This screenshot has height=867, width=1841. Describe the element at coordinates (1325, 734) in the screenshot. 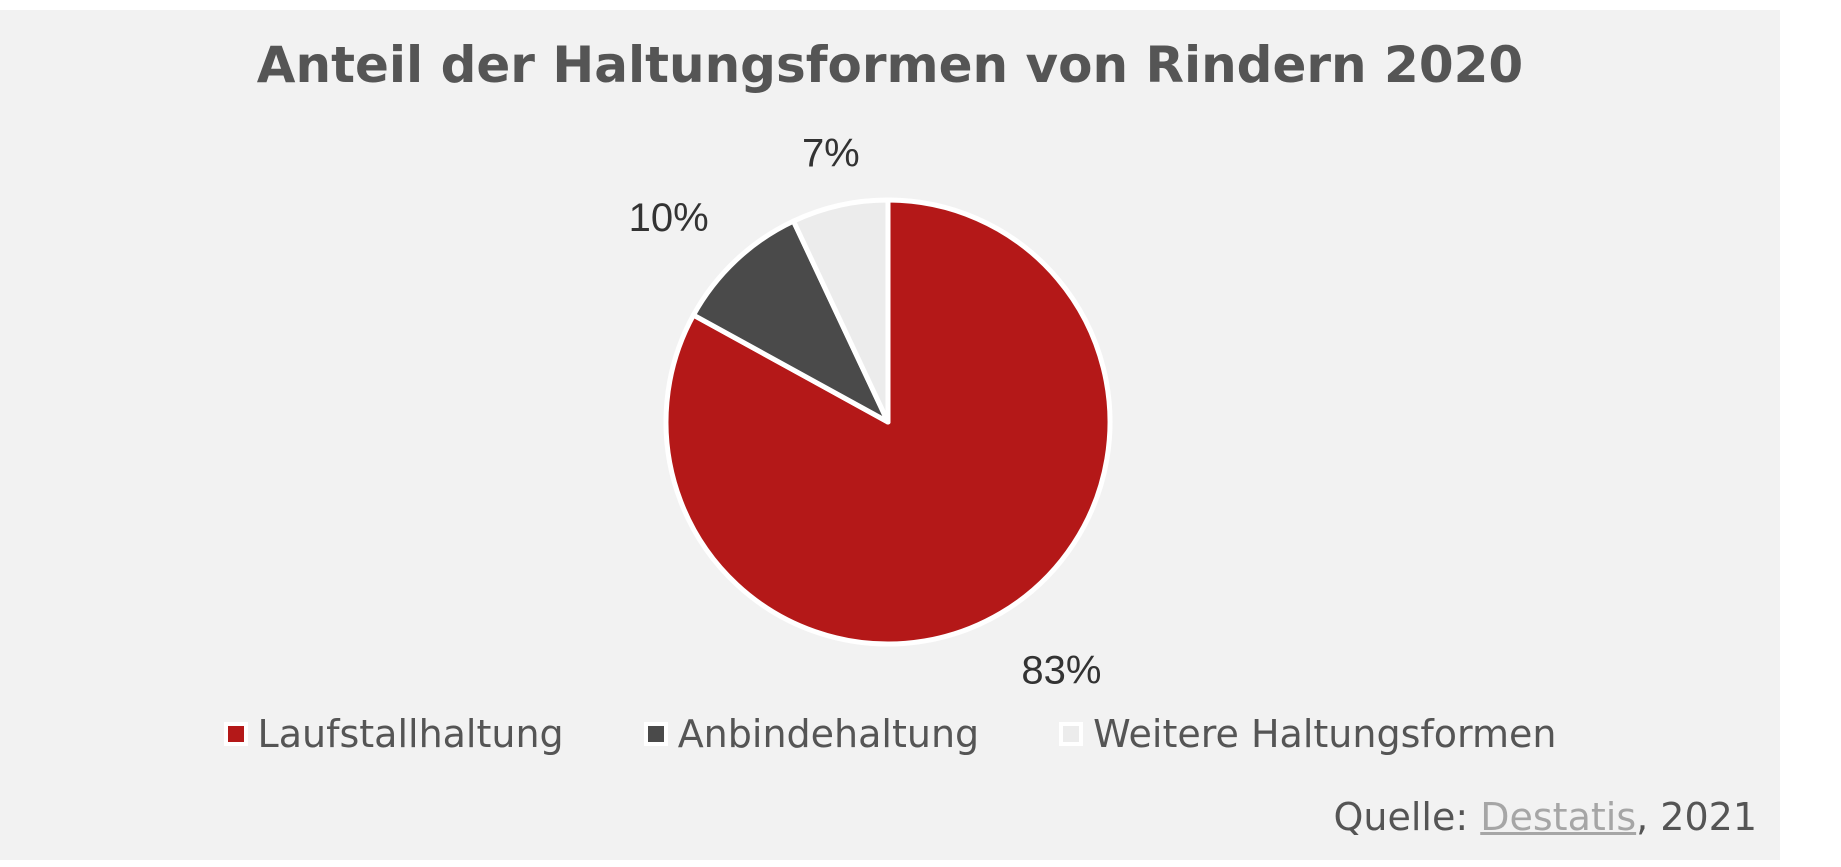

I see `legend-label-weitere-haltungsformen: Weitere Haltungsformen` at that location.